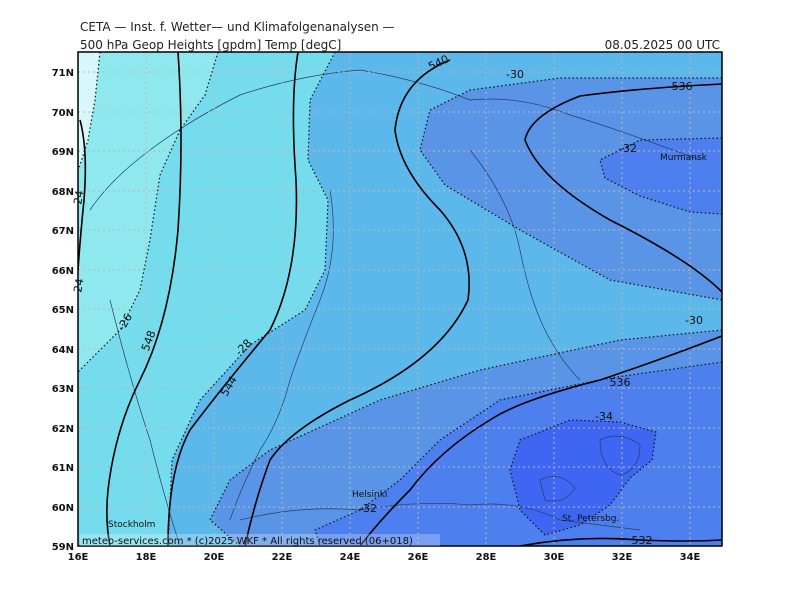 This screenshot has height=600, width=800. Describe the element at coordinates (622, 557) in the screenshot. I see `longitude-label: 32E` at that location.